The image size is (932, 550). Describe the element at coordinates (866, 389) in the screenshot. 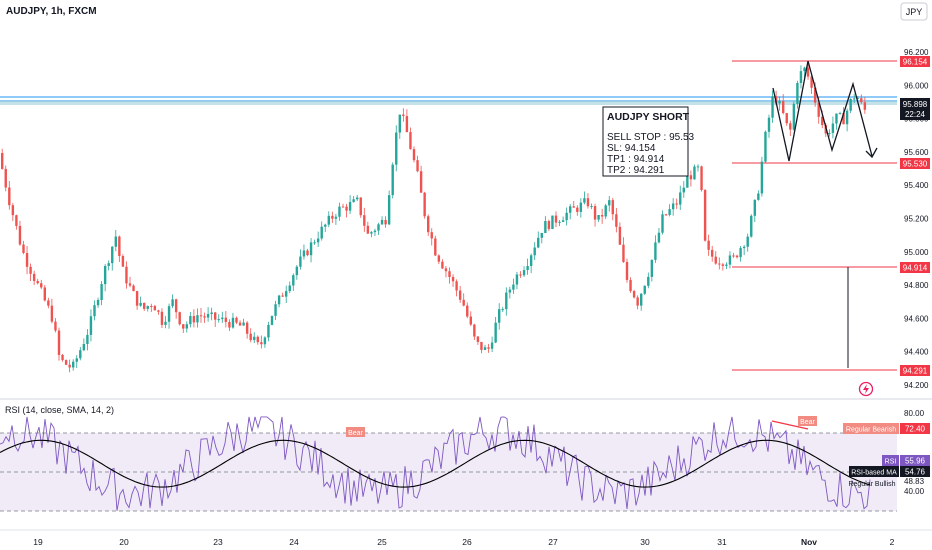

I see `lightning-glyph` at that location.